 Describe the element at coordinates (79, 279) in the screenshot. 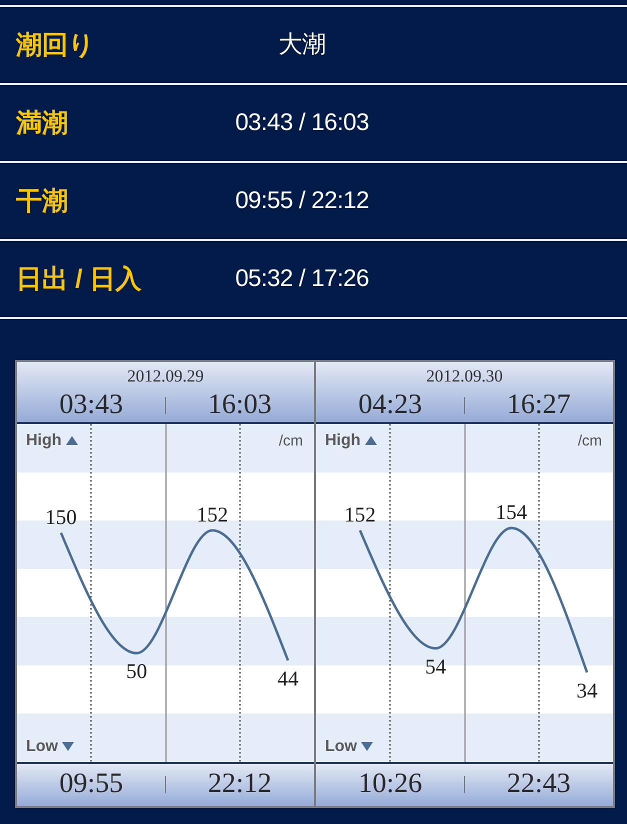

I see `text: 日出 / 日入` at that location.